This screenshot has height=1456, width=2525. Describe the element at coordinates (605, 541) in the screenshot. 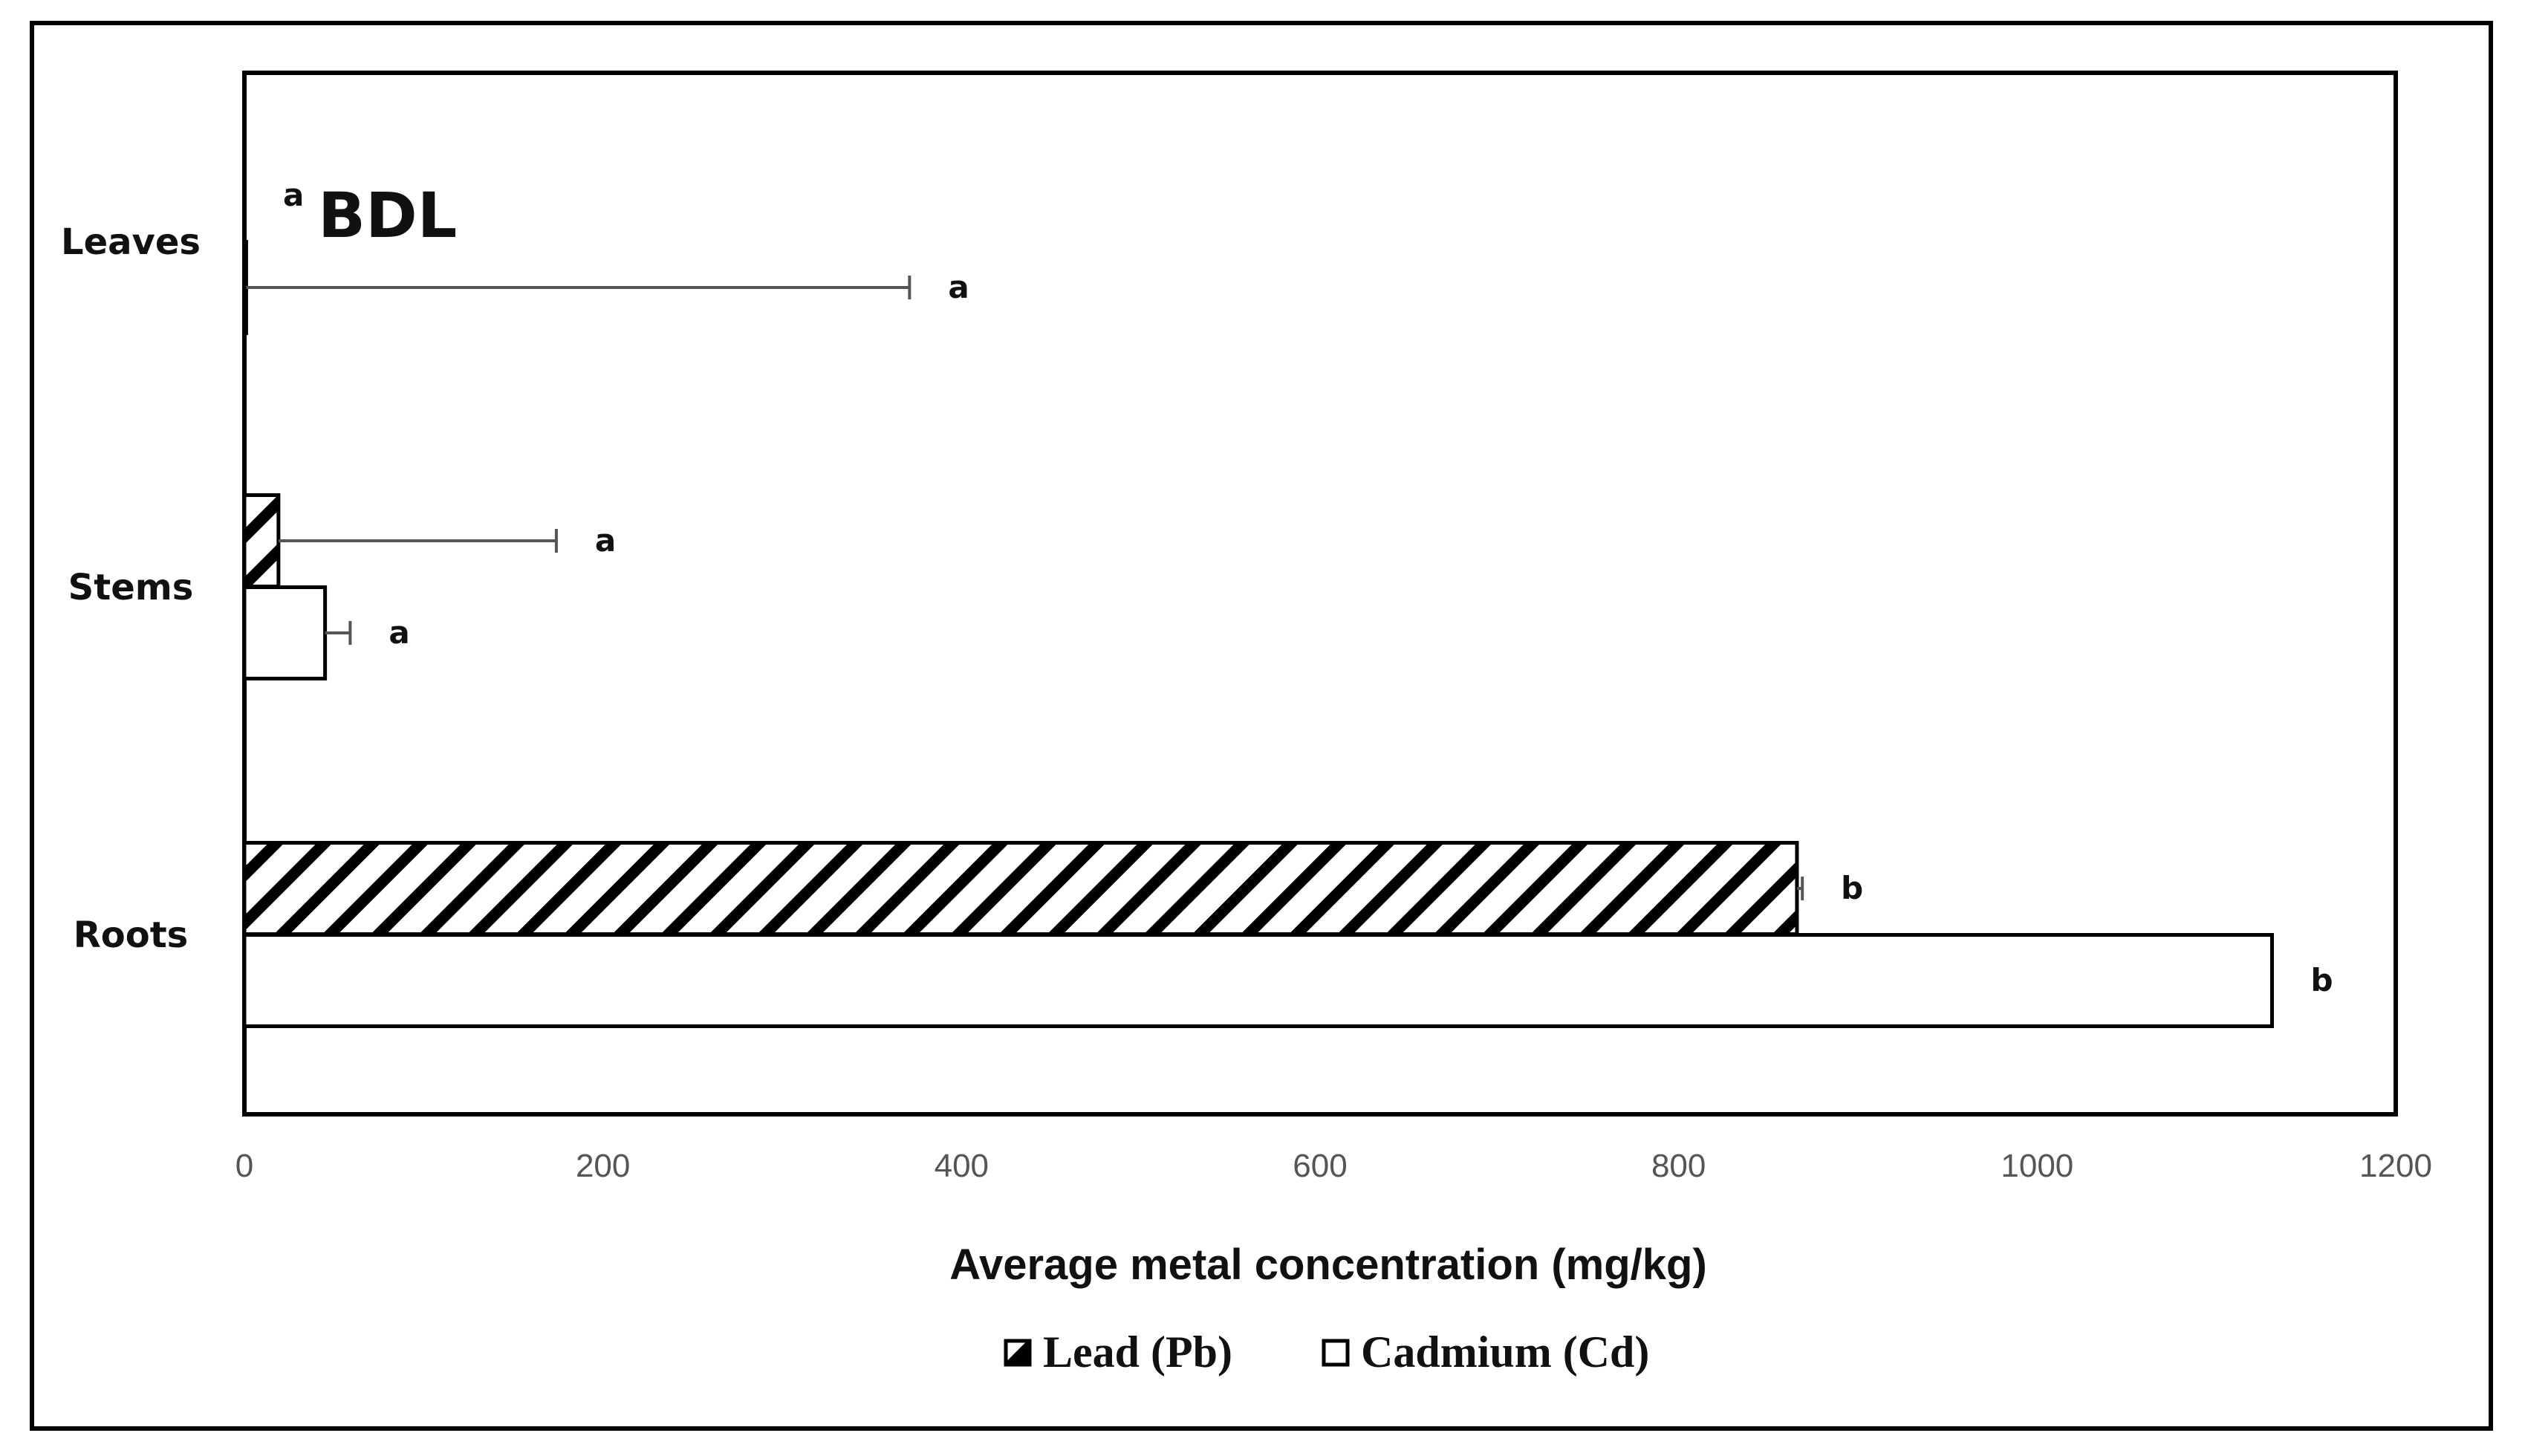

I see `significance-letter-lead-stems: a` at that location.